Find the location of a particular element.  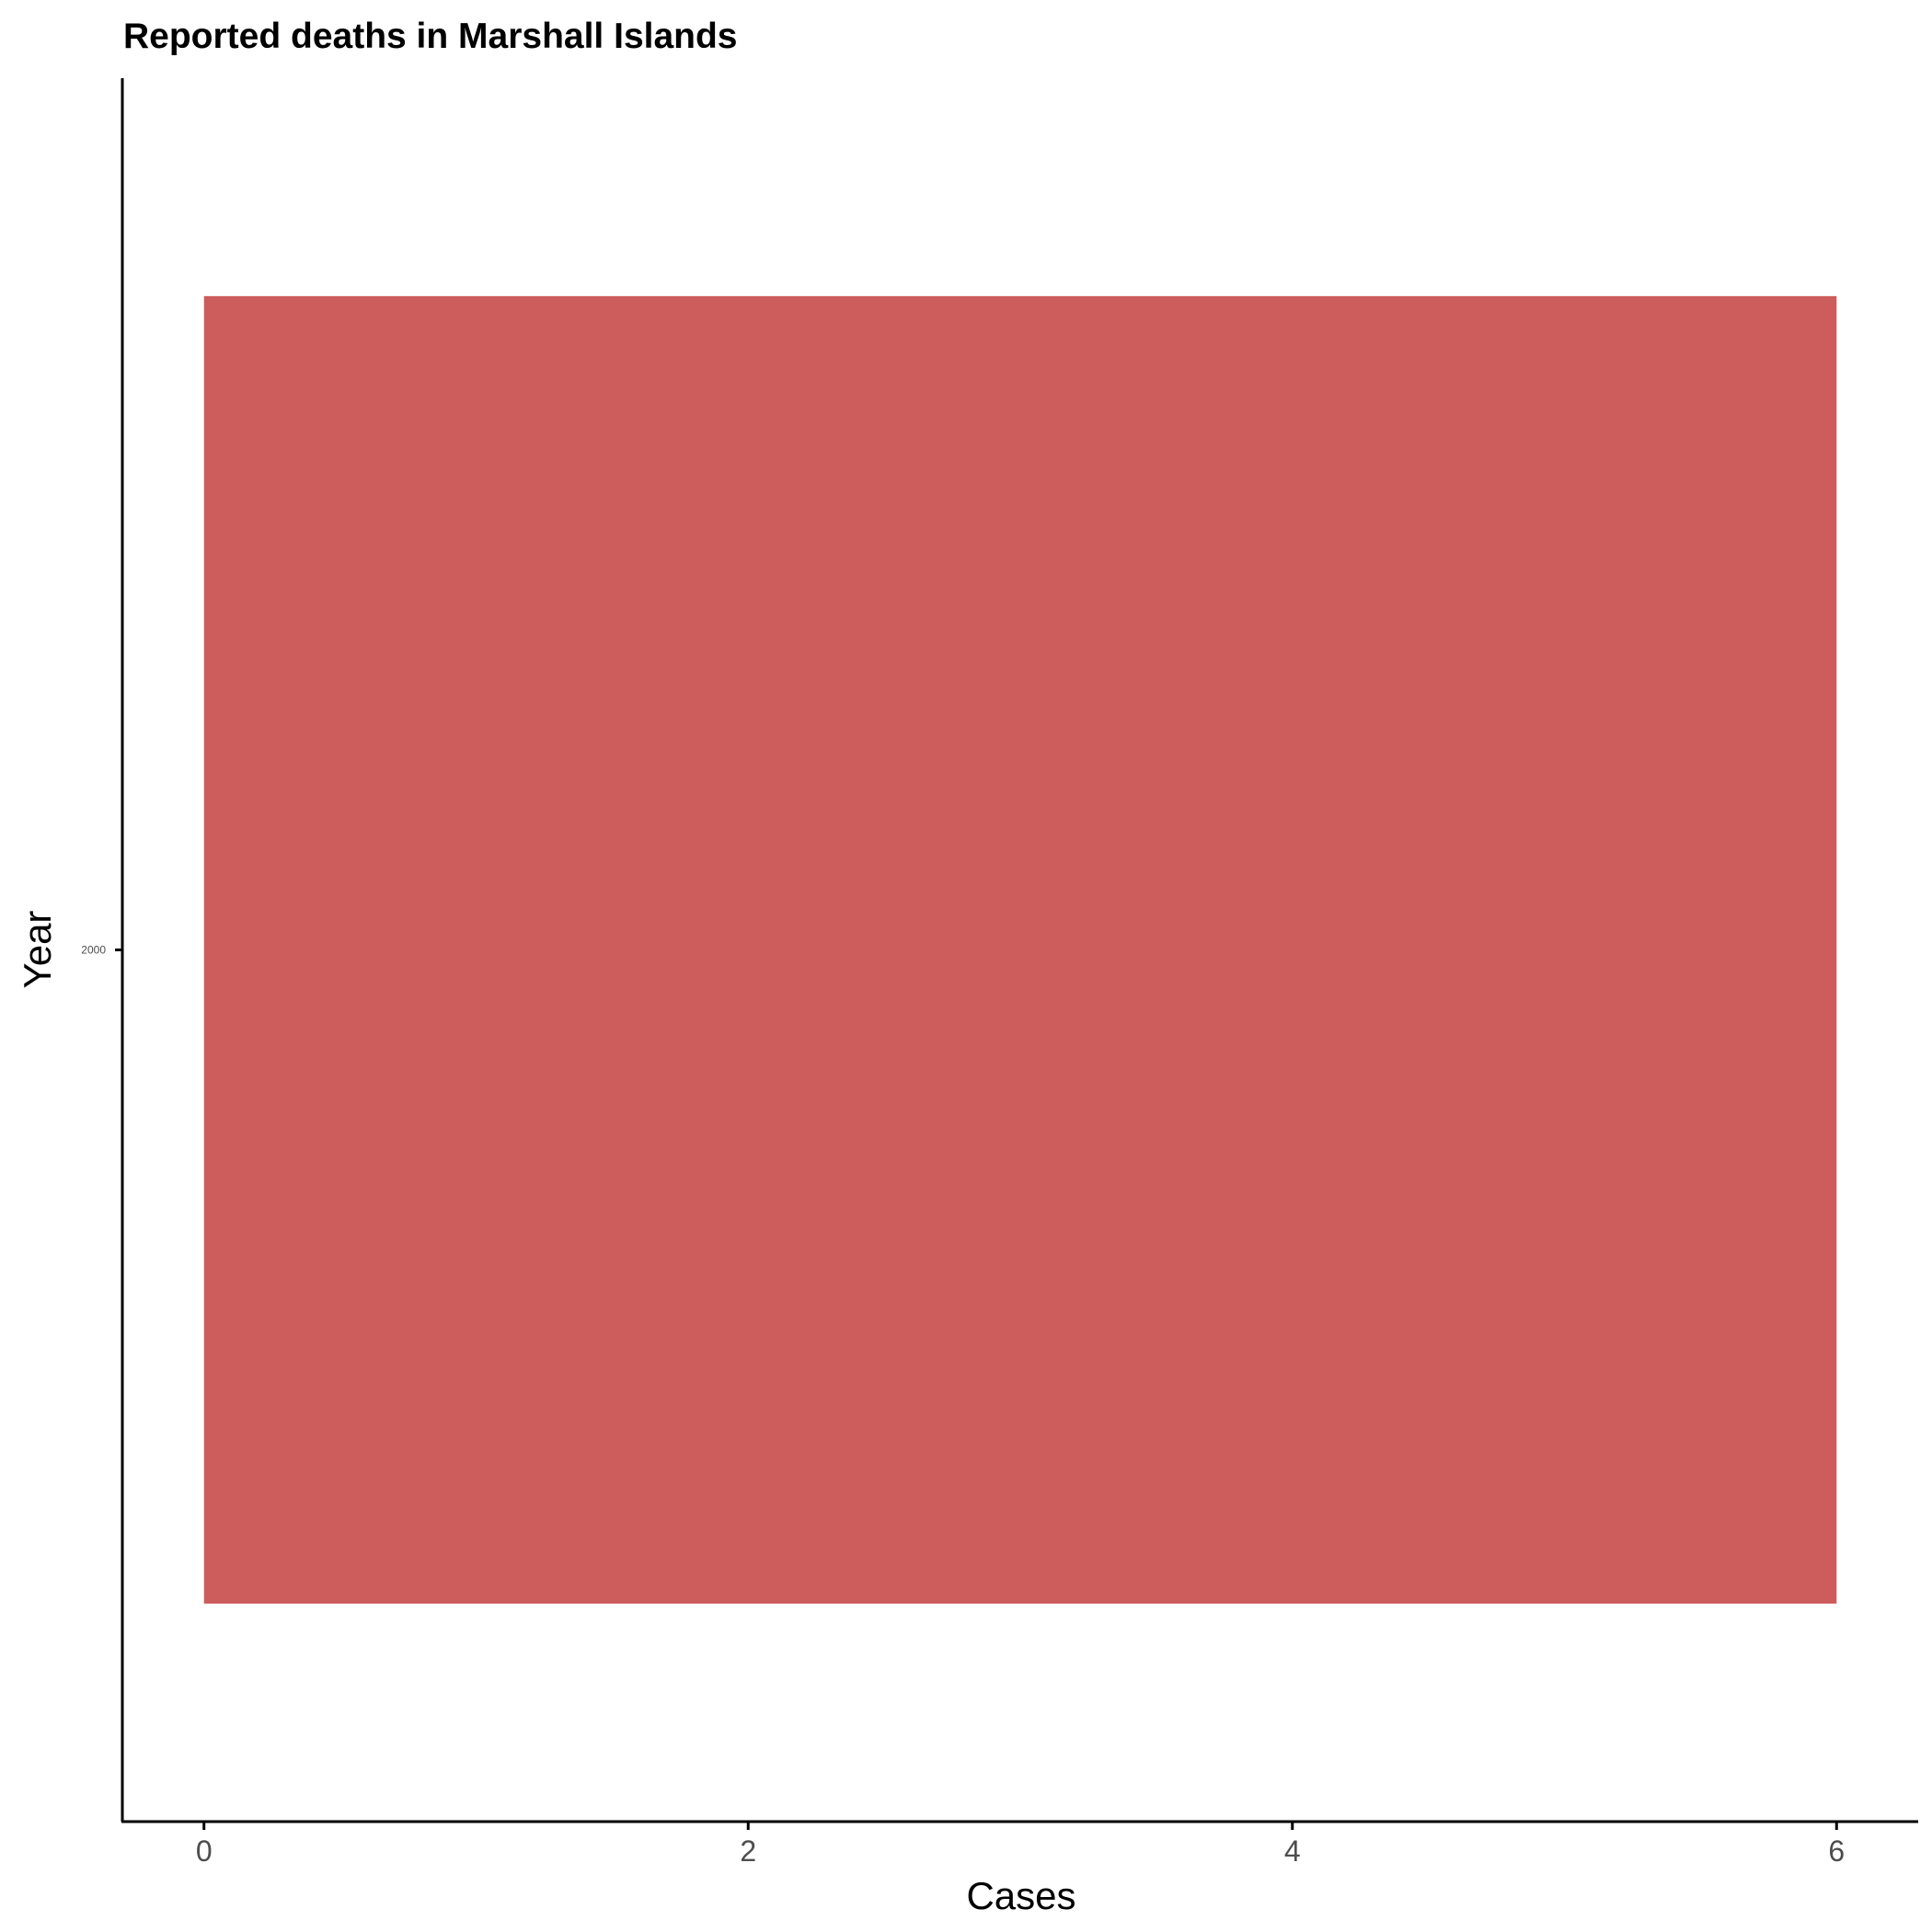

x-tick-label: 2 is located at coordinates (748, 1851).